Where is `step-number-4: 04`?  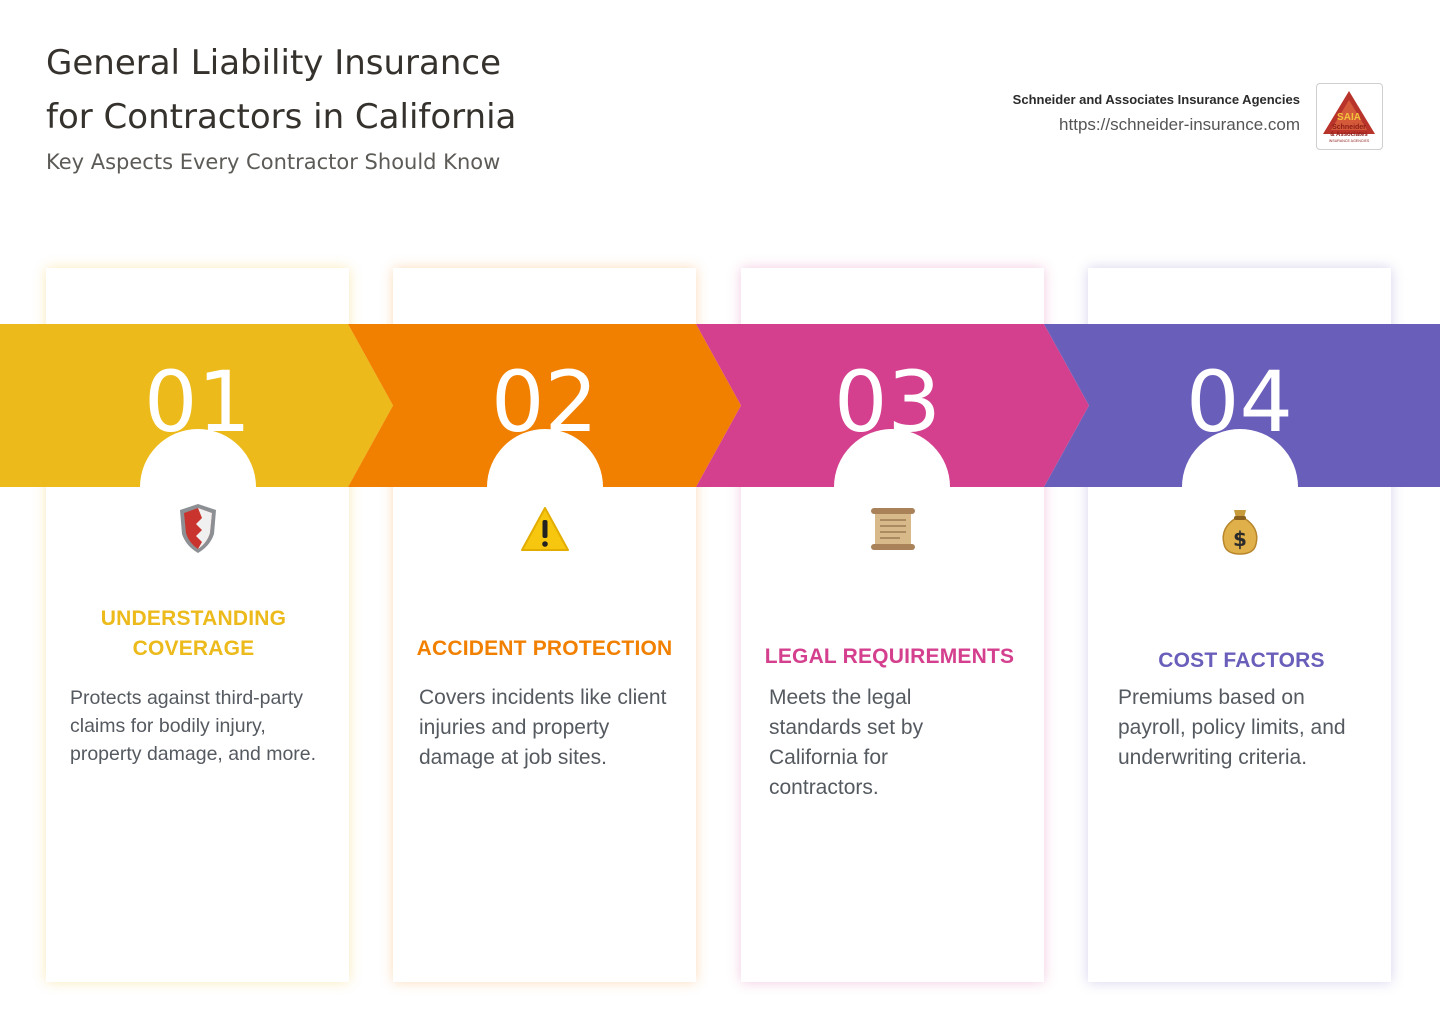
step-number-4: 04 is located at coordinates (1239, 402).